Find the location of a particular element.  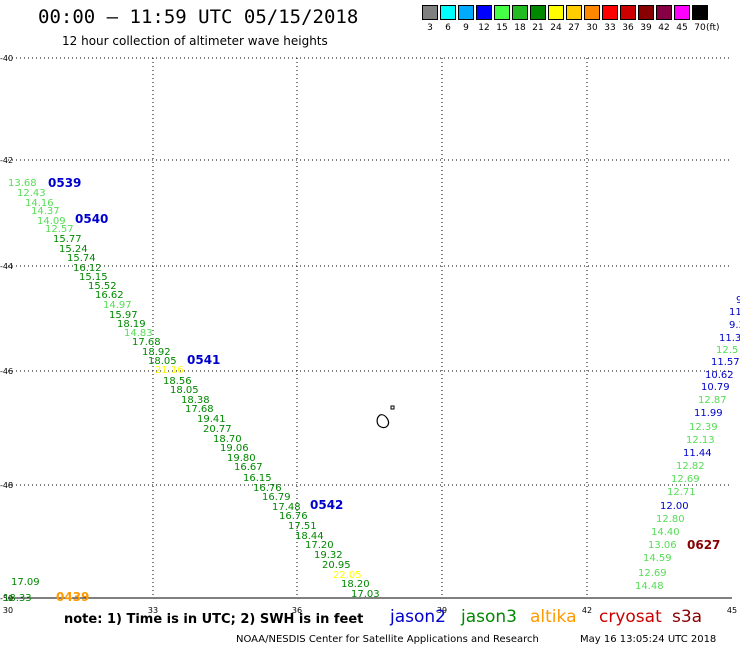

legend-unit: (ft) is located at coordinates (713, 28).